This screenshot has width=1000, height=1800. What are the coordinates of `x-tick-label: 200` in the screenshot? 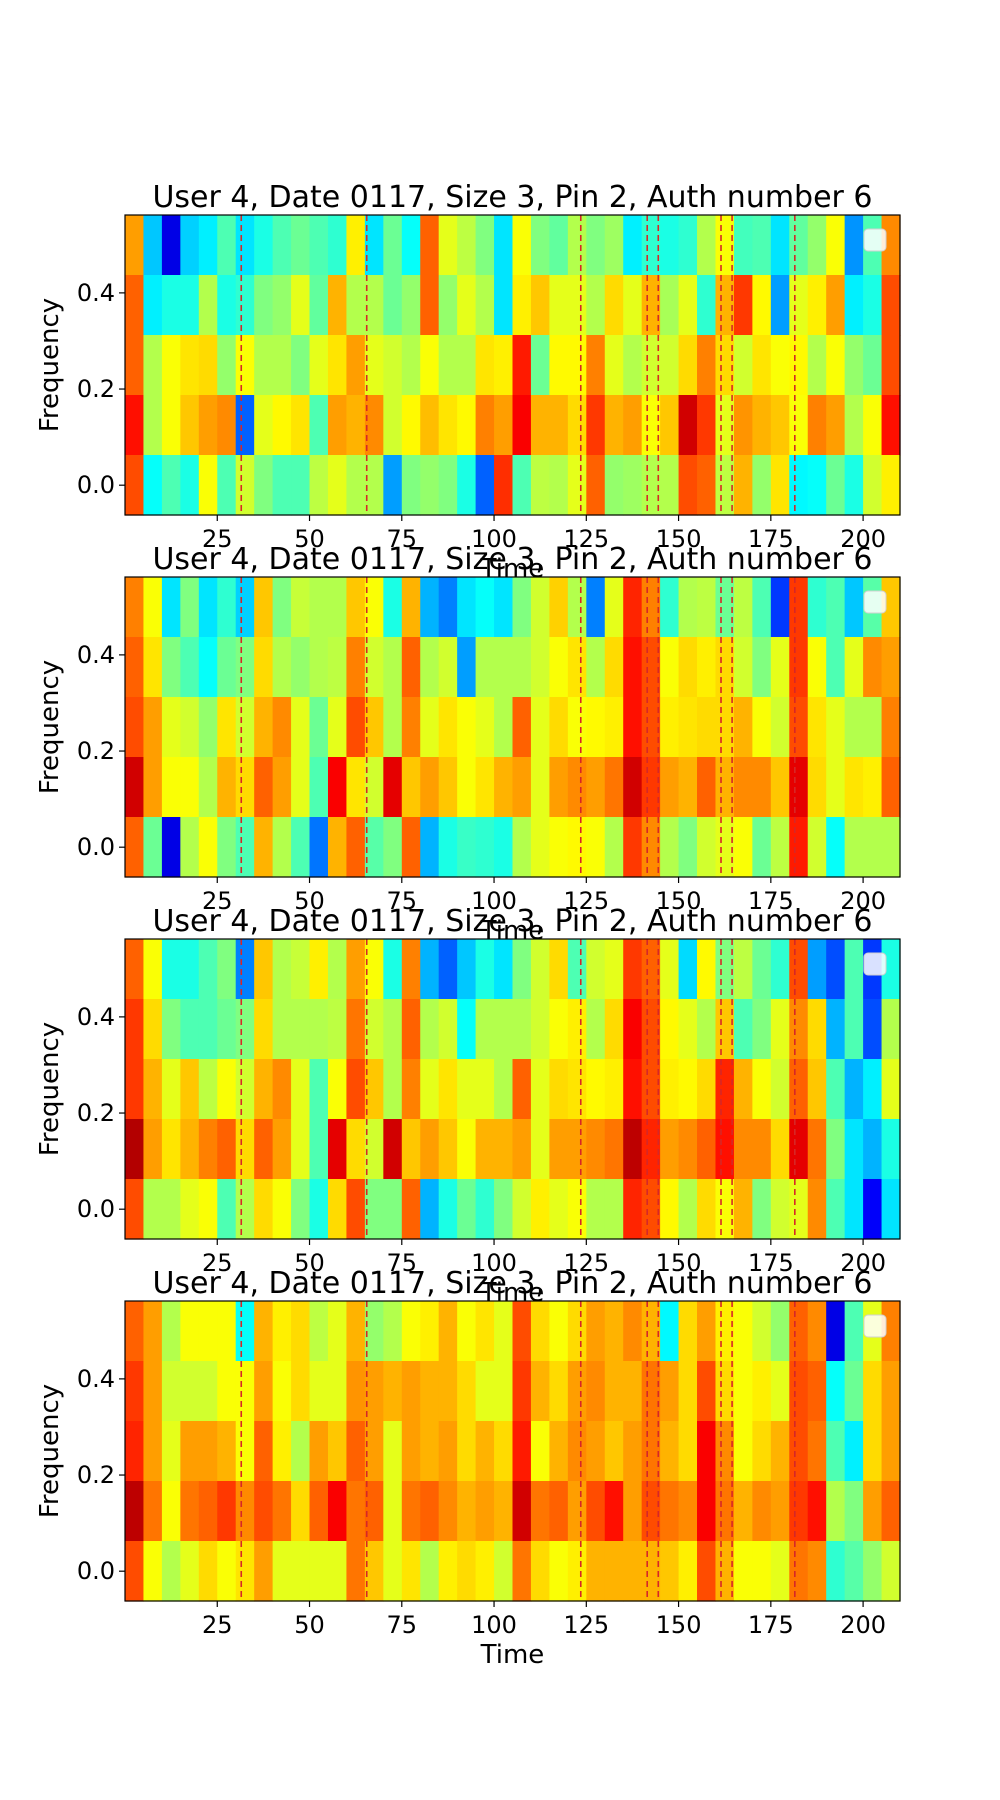 It's located at (863, 1625).